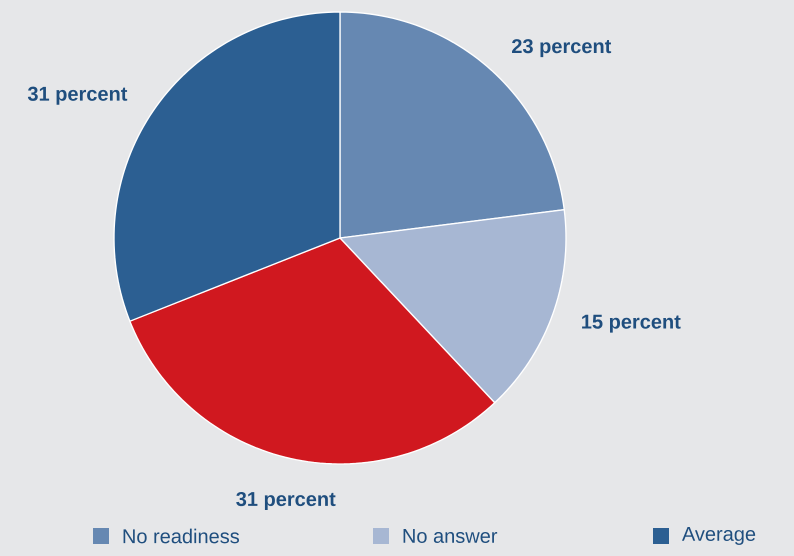 The width and height of the screenshot is (794, 556). What do you see at coordinates (451, 536) in the screenshot?
I see `legend-label: No answer` at bounding box center [451, 536].